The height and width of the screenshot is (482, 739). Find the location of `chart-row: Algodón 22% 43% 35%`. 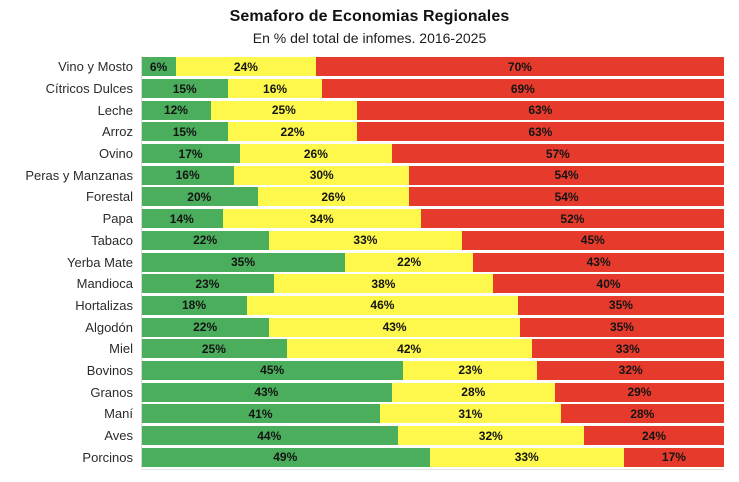

chart-row: Algodón 22% 43% 35% is located at coordinates (362, 327).